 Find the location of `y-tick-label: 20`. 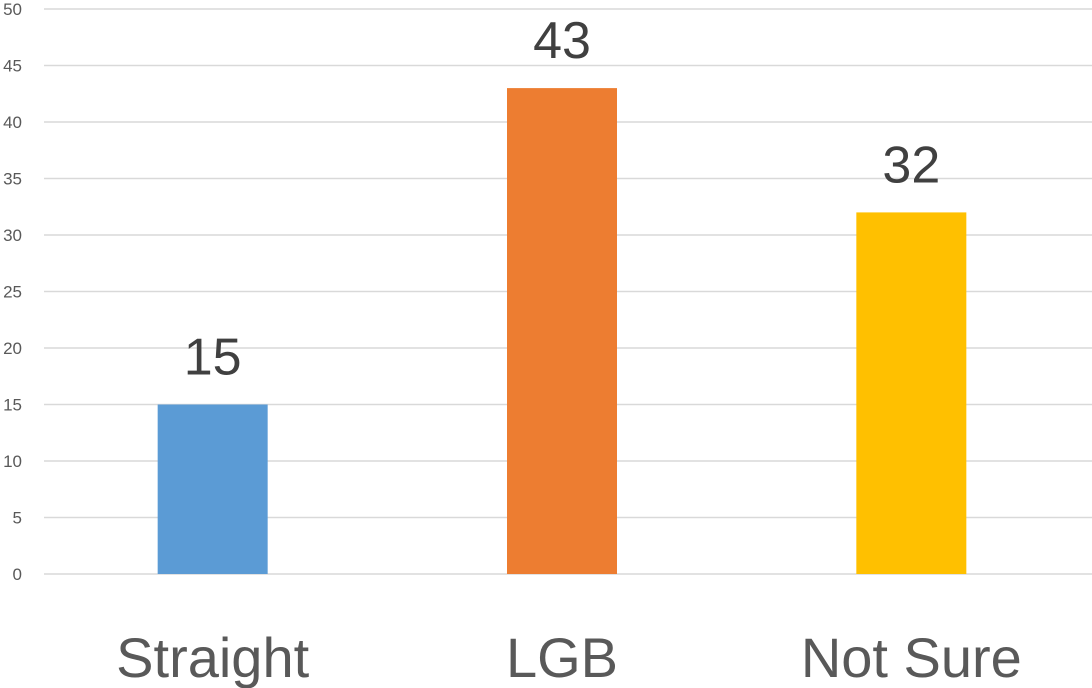

y-tick-label: 20 is located at coordinates (12, 348).